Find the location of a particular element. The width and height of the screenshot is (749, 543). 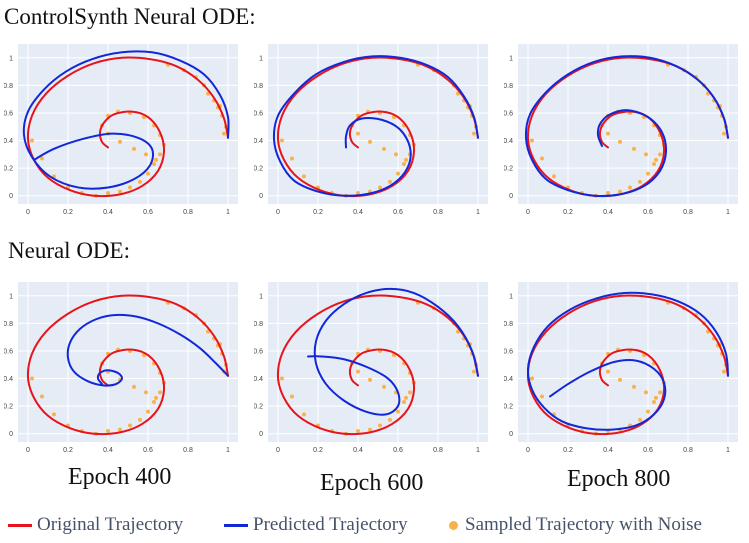

legend-label-predicted: Predicted Trajectory is located at coordinates (330, 524).